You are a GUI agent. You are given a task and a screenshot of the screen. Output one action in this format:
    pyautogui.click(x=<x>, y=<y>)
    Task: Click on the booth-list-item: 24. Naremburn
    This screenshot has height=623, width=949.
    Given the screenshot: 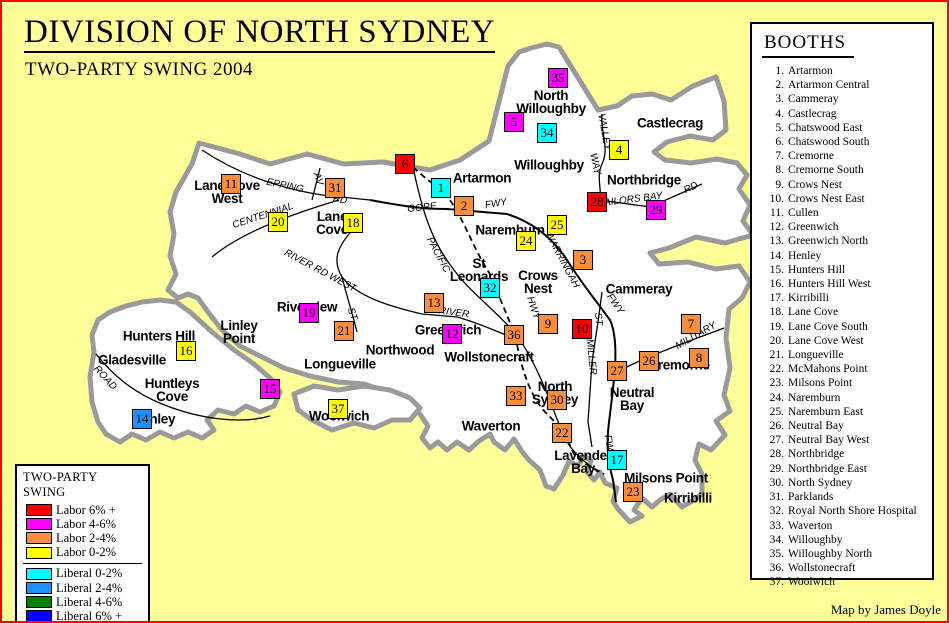 What is the action you would take?
    pyautogui.click(x=844, y=398)
    